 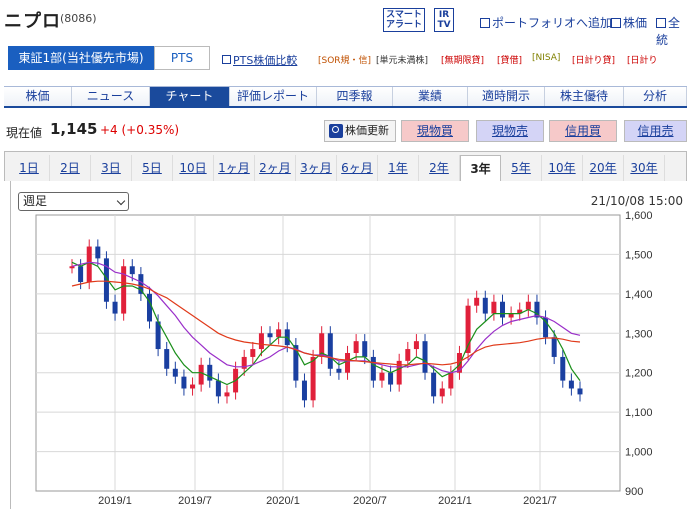 I want to click on period-tab: 2ヶ月, so click(x=275, y=168).